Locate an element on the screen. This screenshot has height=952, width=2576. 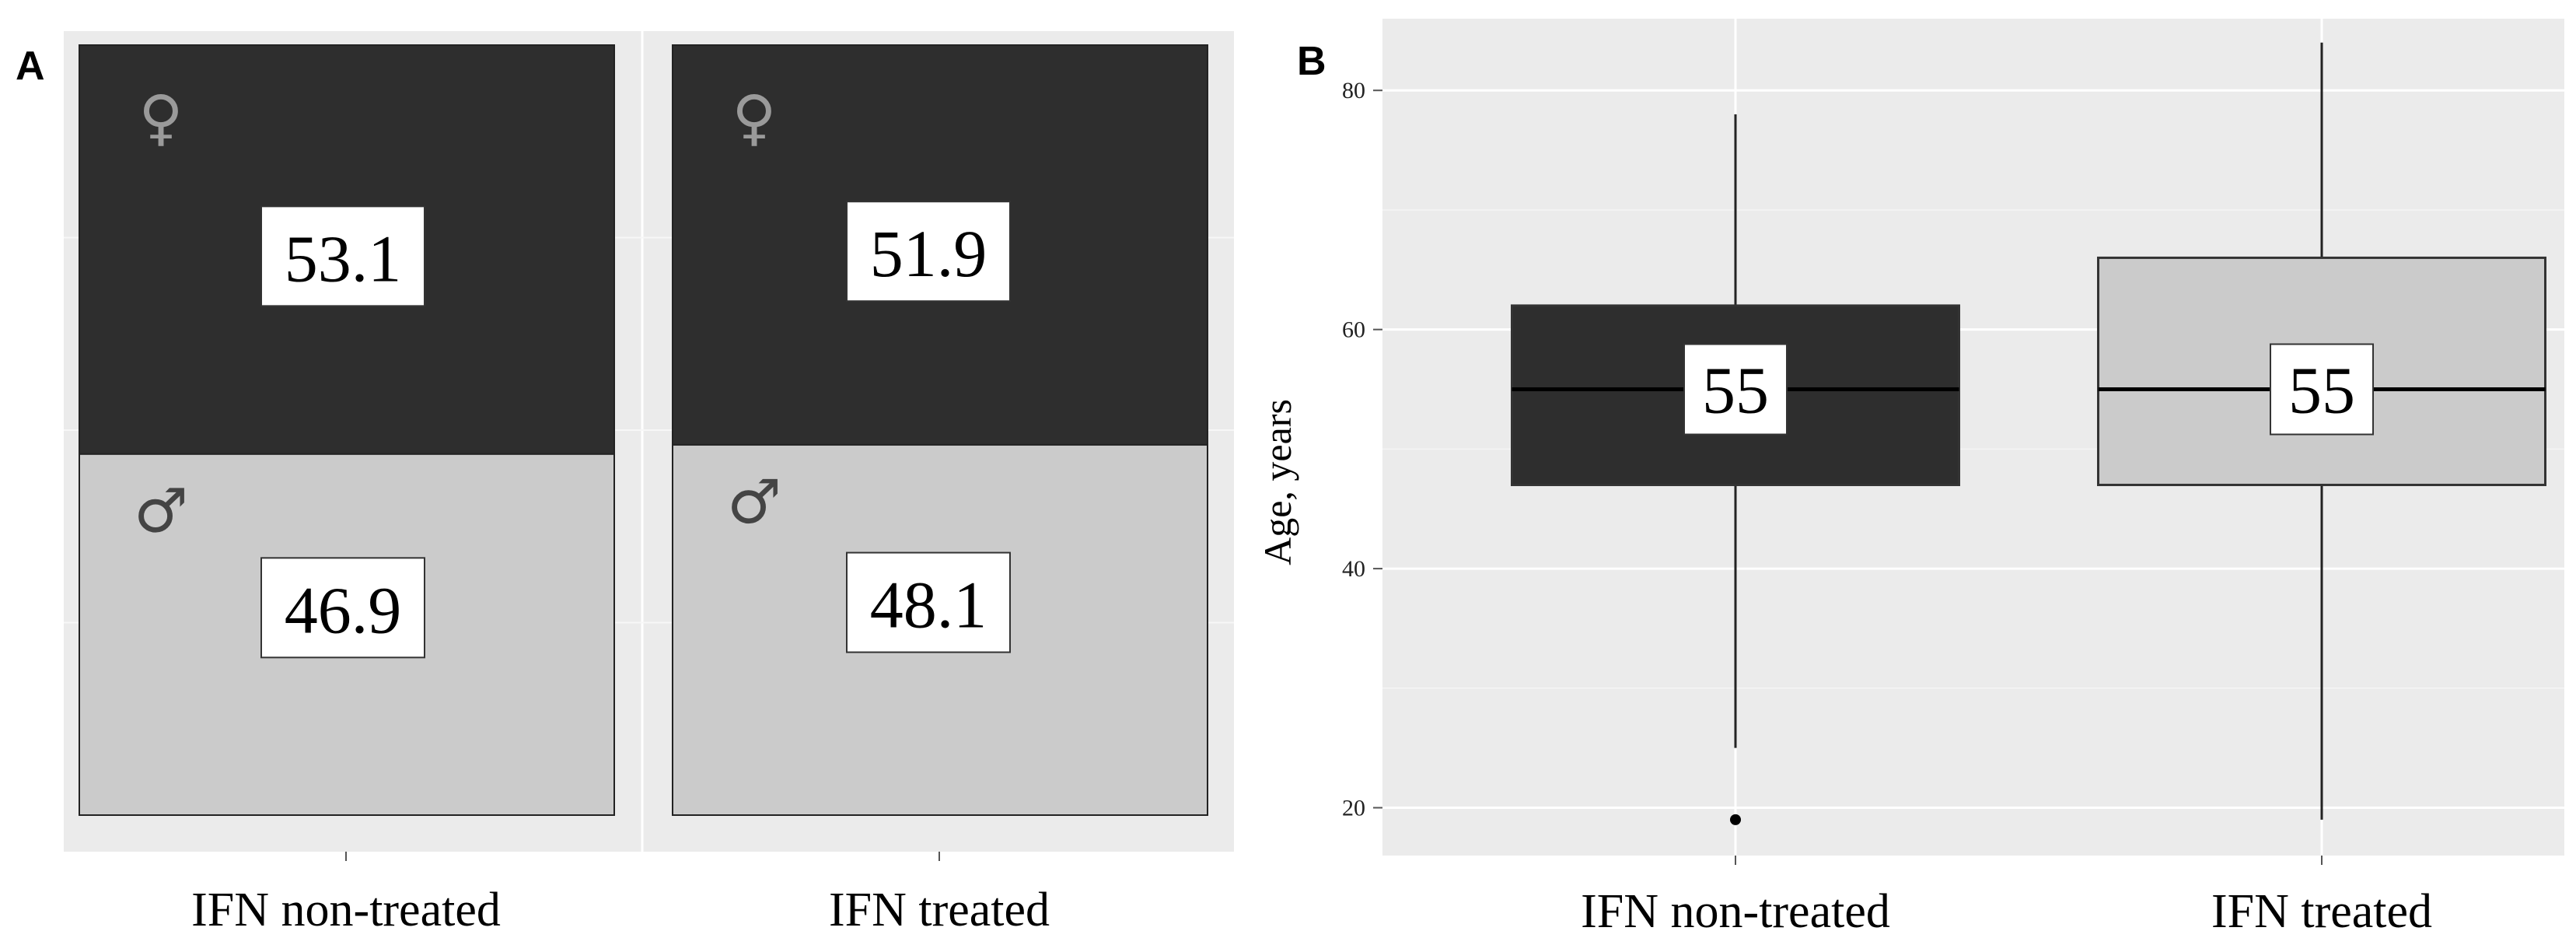
data-label-female: 51.9 is located at coordinates (928, 254).